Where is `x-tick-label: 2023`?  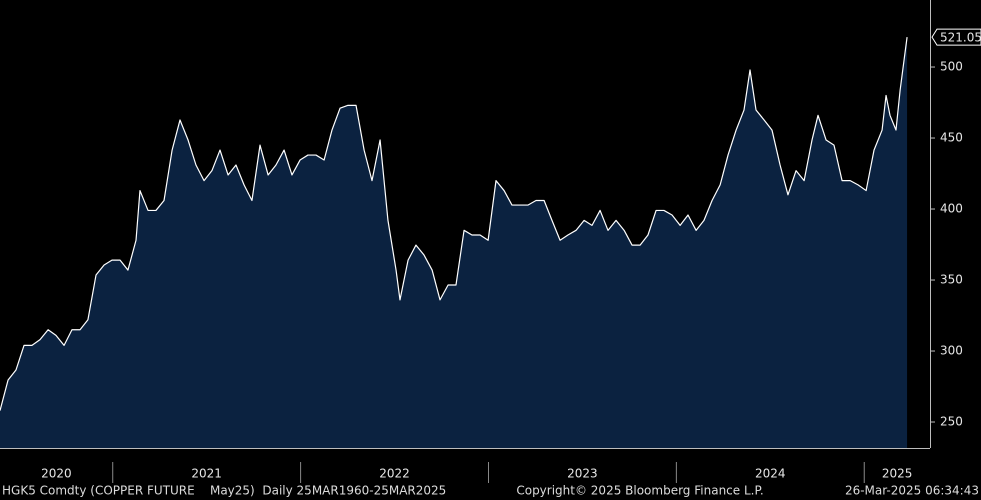 x-tick-label: 2023 is located at coordinates (582, 474).